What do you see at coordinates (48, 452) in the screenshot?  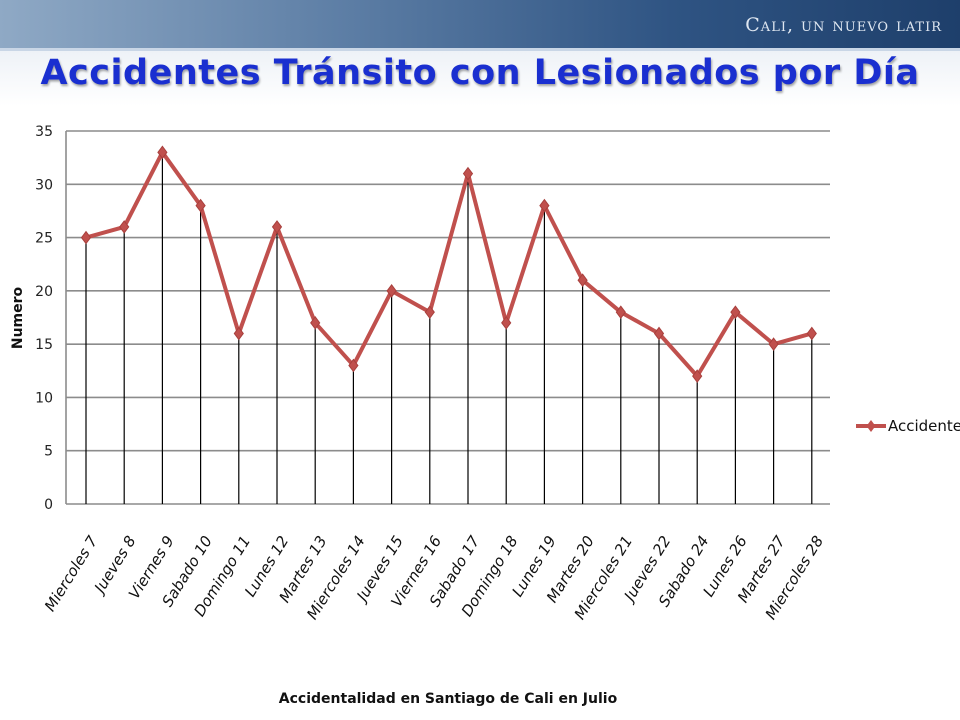 I see `y-tick-label-5: 5` at bounding box center [48, 452].